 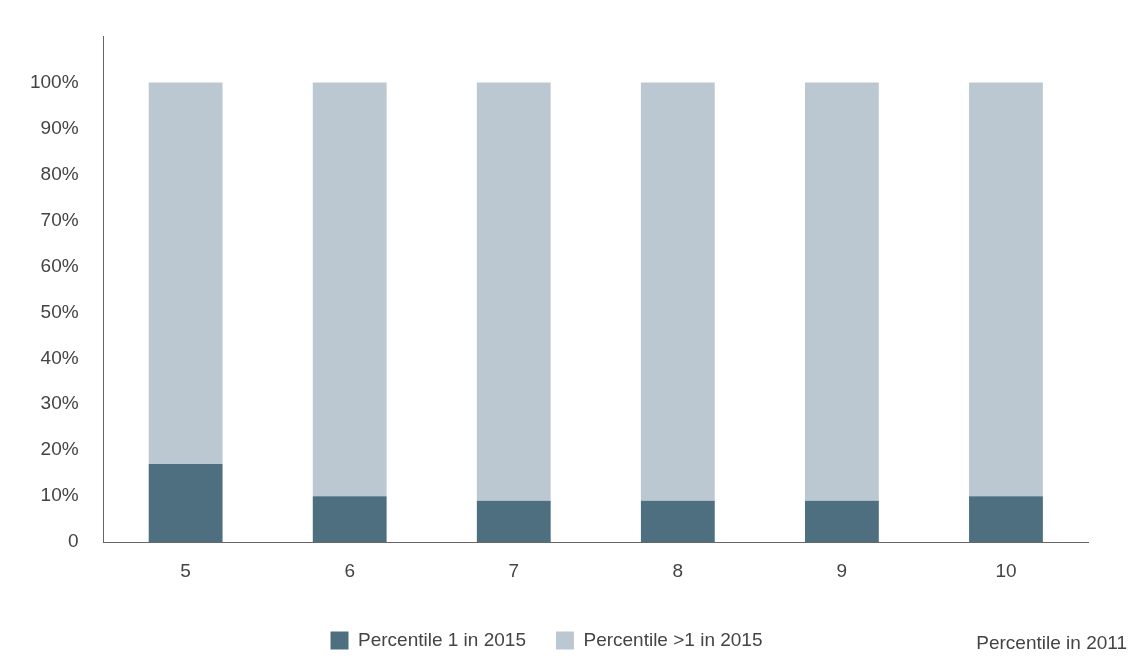 What do you see at coordinates (514, 570) in the screenshot?
I see `x-tick-label: 7` at bounding box center [514, 570].